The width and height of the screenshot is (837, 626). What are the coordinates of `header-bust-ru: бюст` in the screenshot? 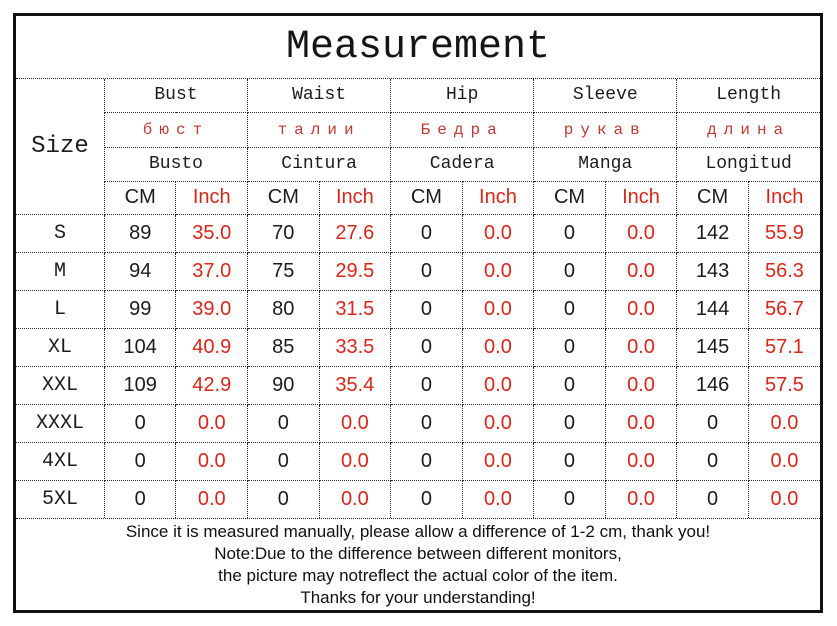 It's located at (176, 129).